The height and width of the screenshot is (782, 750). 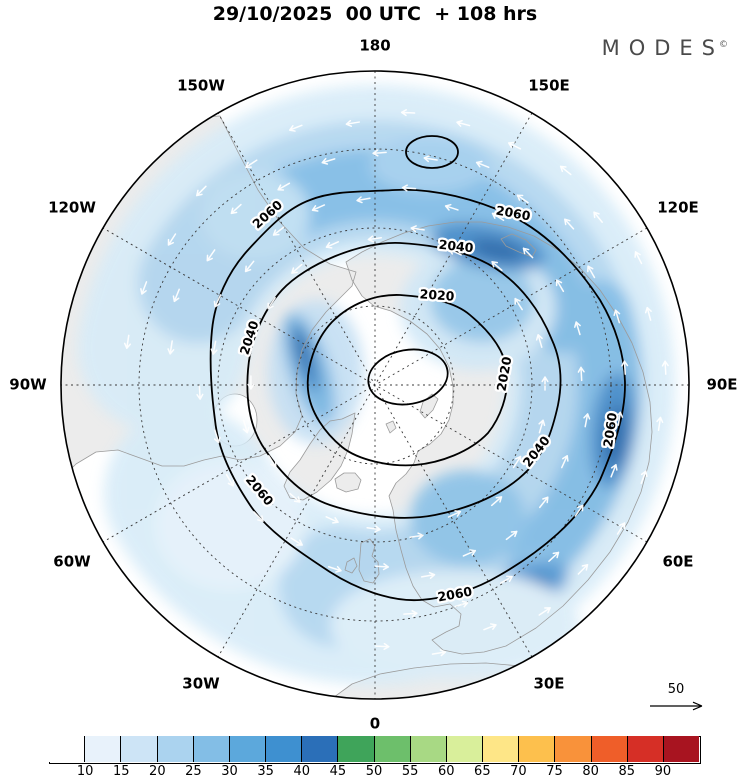 I want to click on lon-label-150e: 150E, so click(x=549, y=86).